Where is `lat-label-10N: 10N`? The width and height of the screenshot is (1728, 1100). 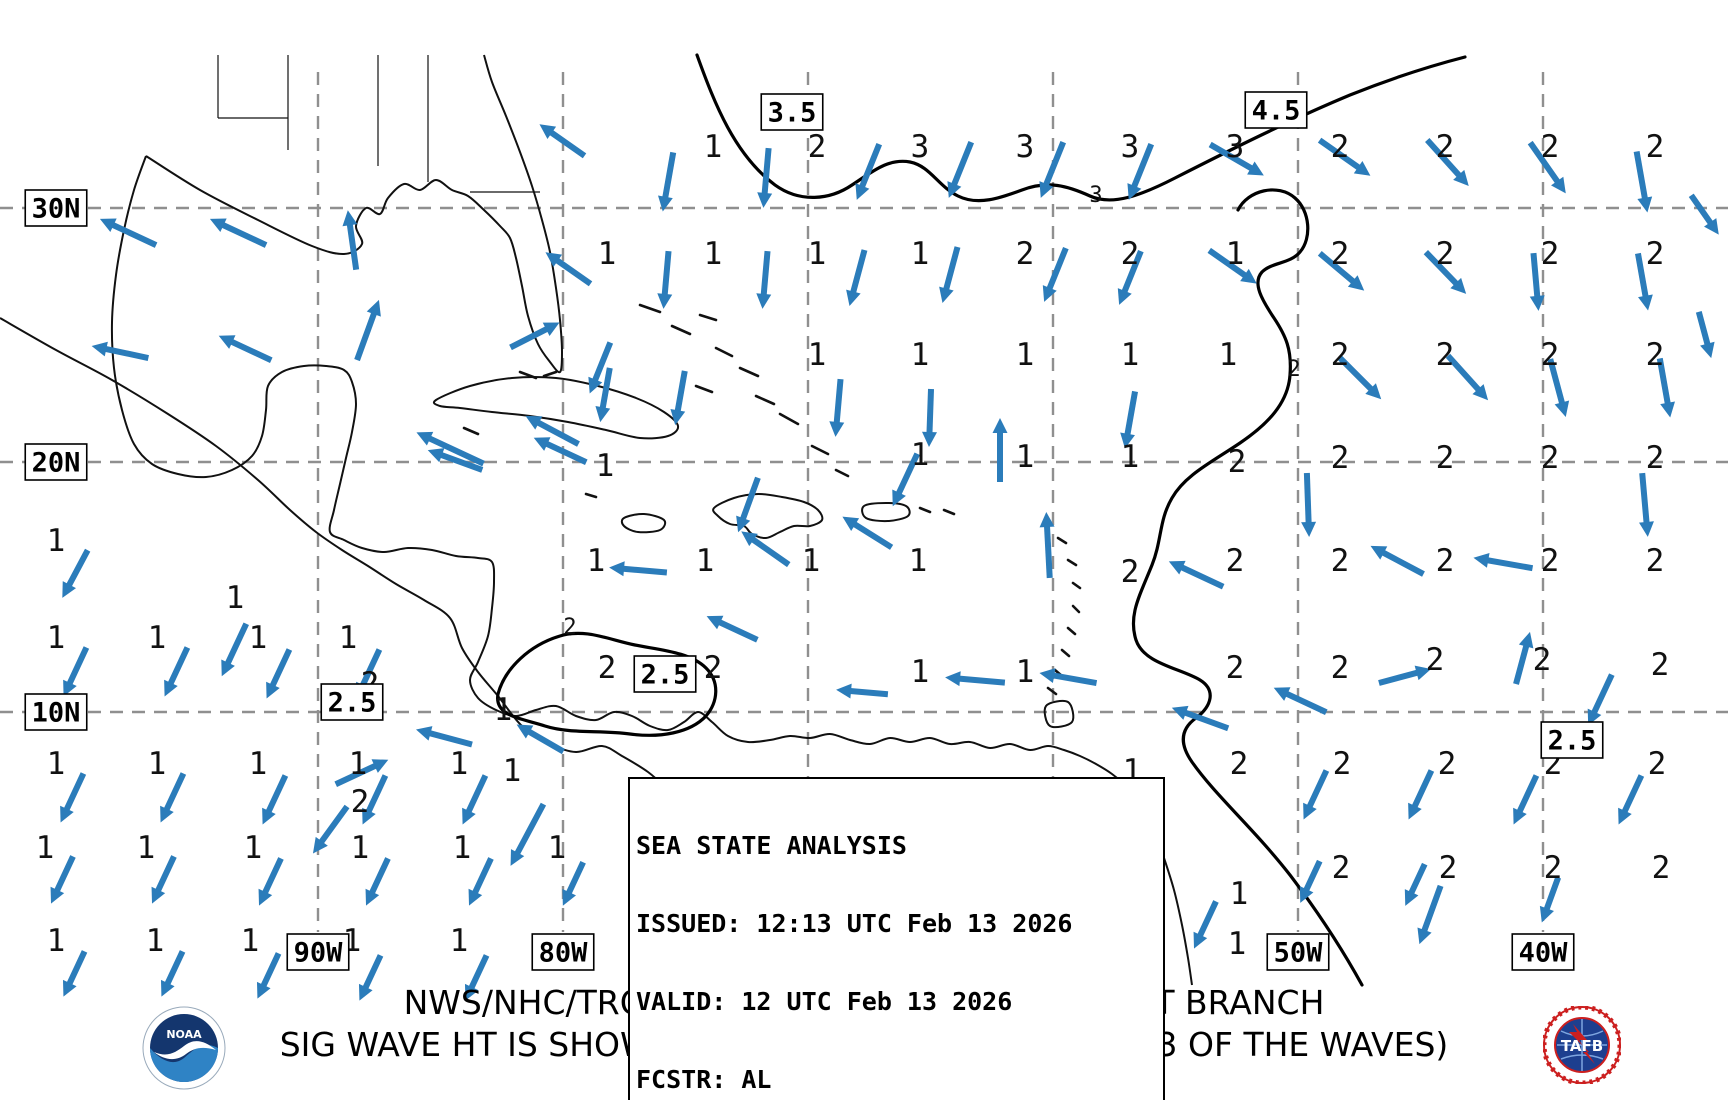 lat-label-10N: 10N is located at coordinates (56, 712).